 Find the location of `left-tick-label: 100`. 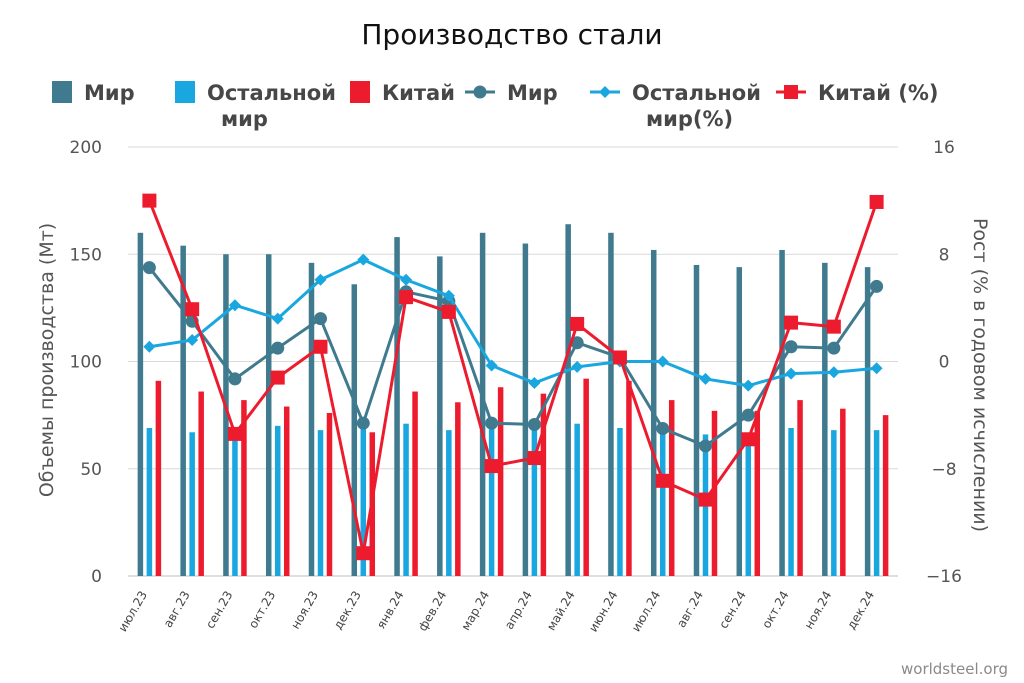

left-tick-label: 100 is located at coordinates (86, 363).